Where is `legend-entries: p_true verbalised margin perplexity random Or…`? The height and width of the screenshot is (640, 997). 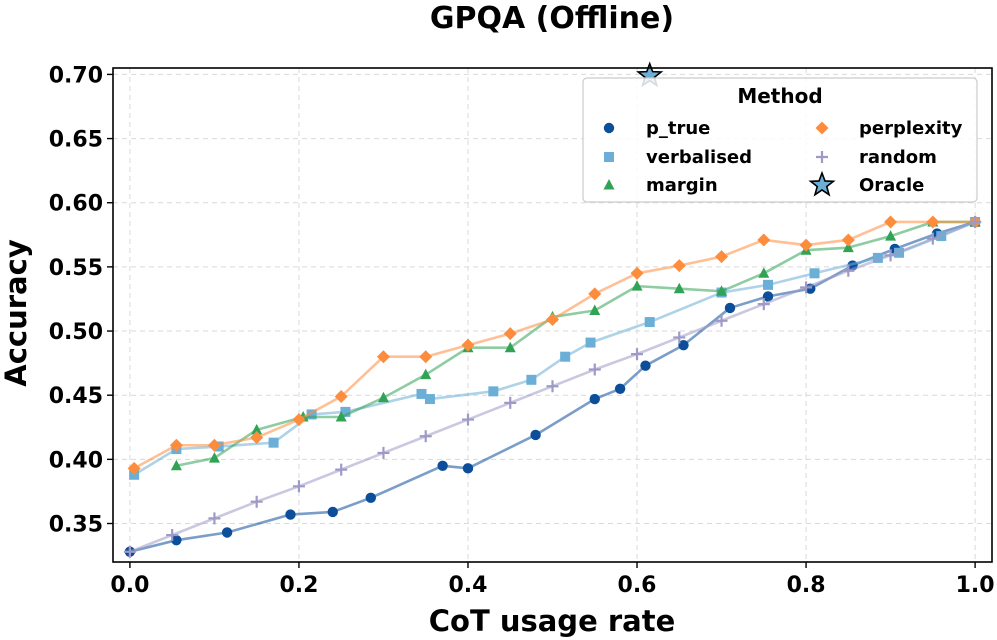 legend-entries: p_true verbalised margin perplexity random Or… is located at coordinates (783, 157).